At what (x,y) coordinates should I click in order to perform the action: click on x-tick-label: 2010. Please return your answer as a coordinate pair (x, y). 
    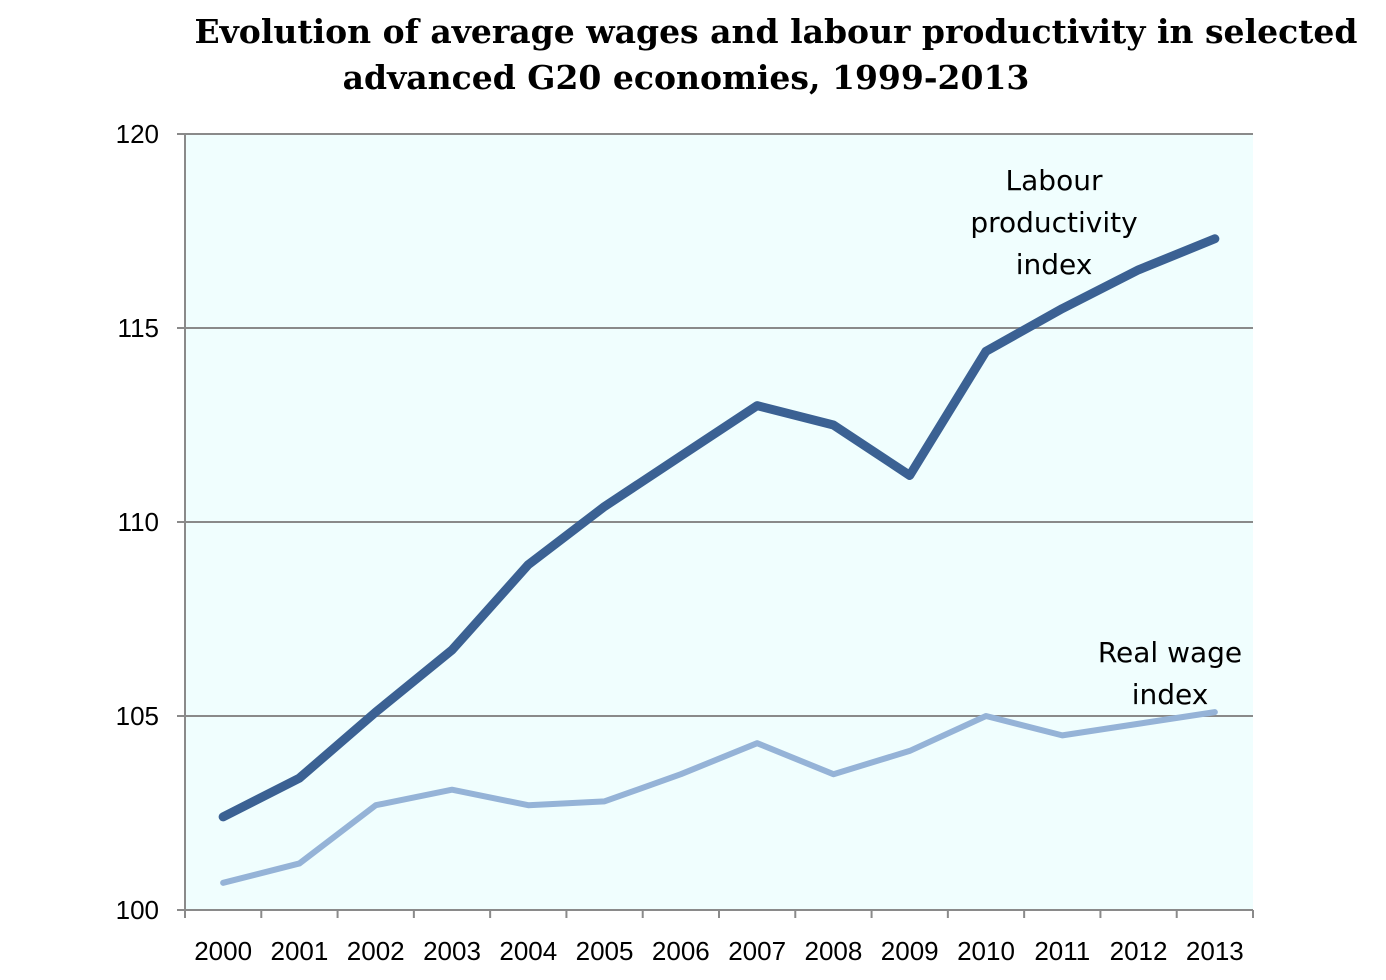
    Looking at the image, I should click on (986, 951).